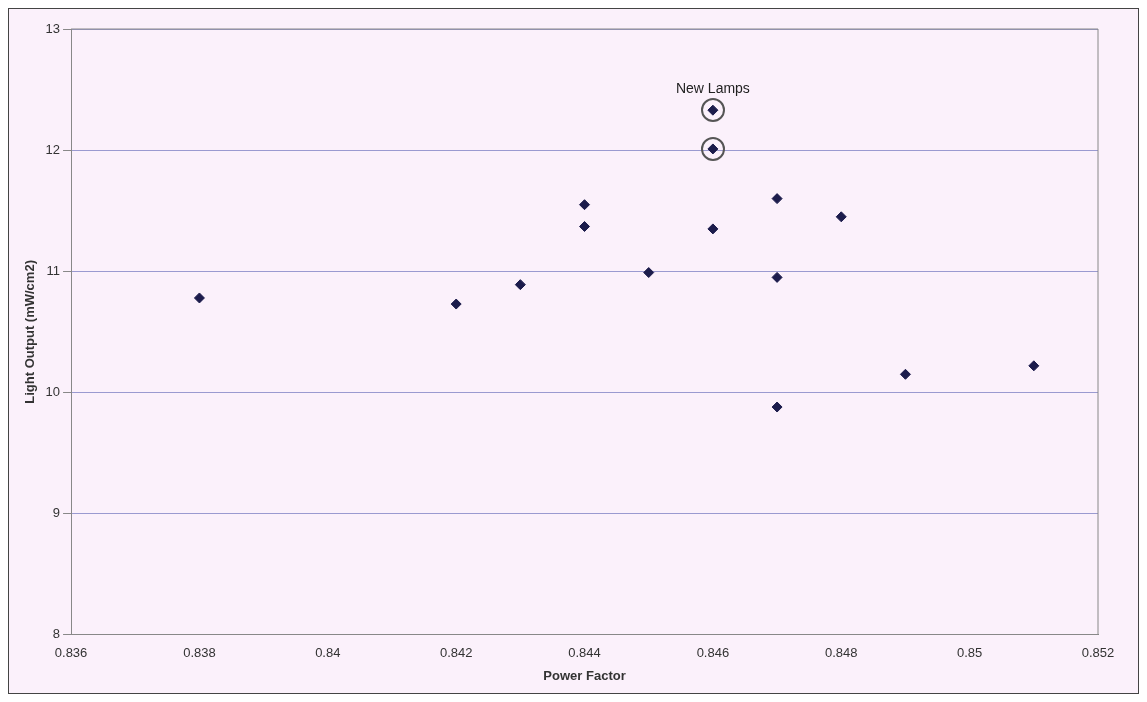  What do you see at coordinates (199, 653) in the screenshot?
I see `x-tick-label: 0.838` at bounding box center [199, 653].